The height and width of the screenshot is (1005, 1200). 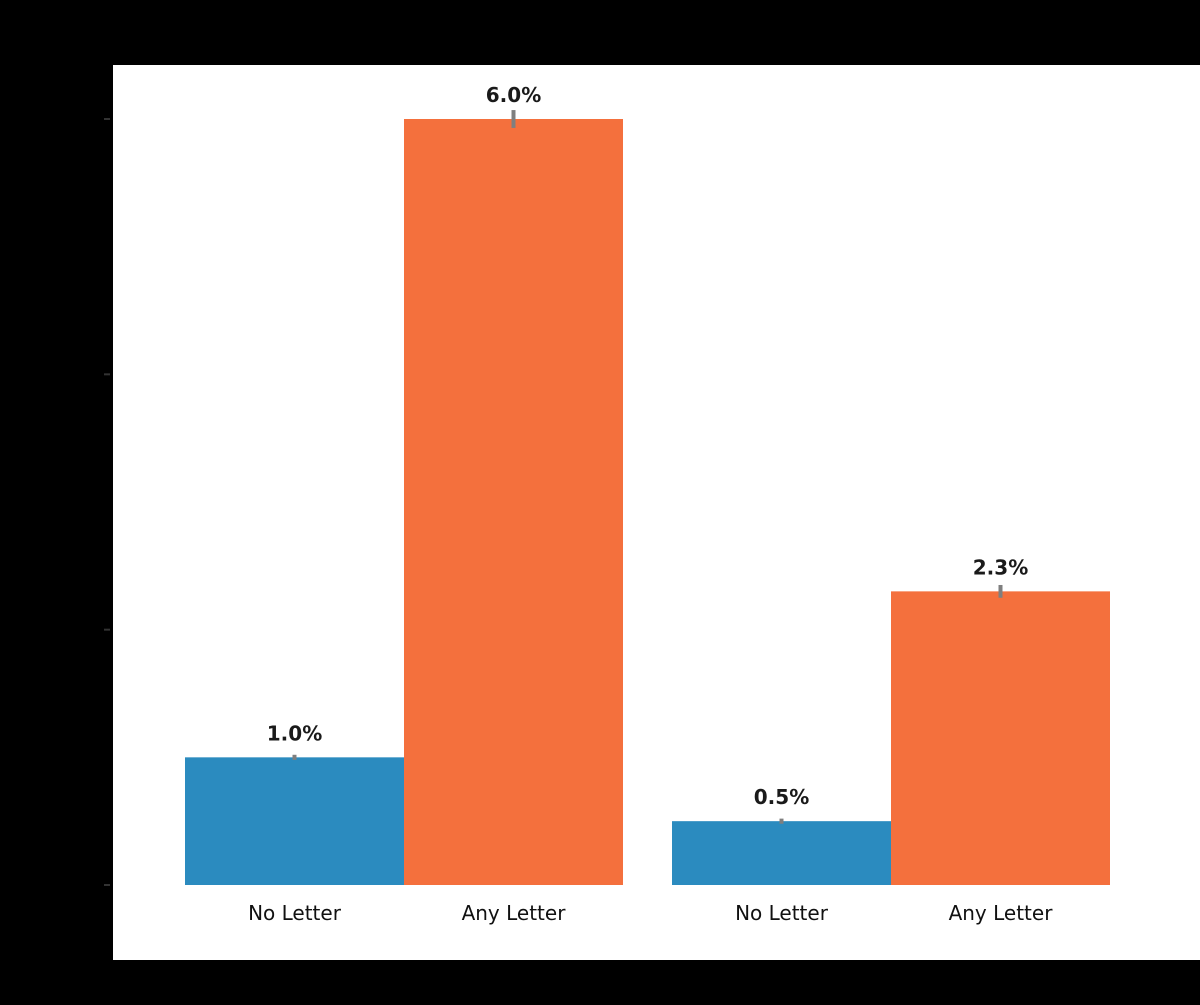 What do you see at coordinates (1000, 567) in the screenshot?
I see `data-label: 2.3%` at bounding box center [1000, 567].